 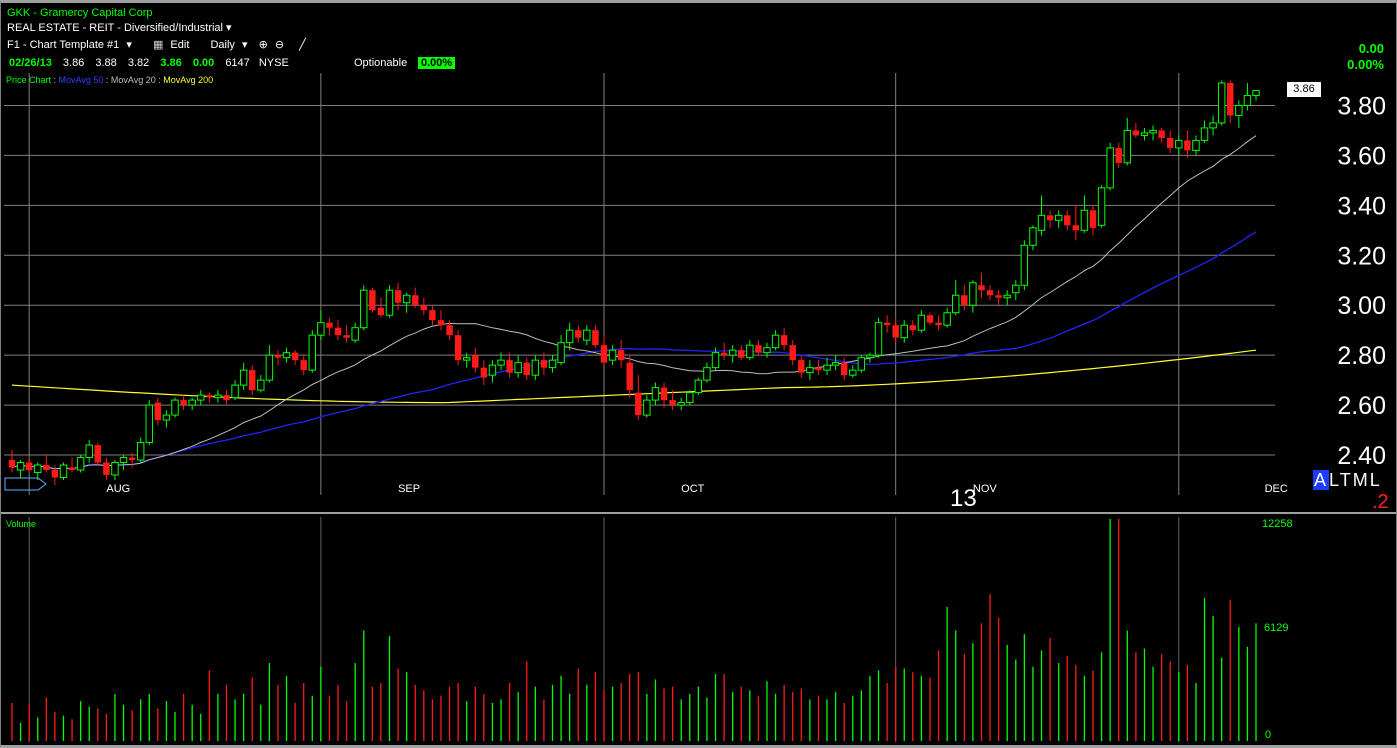 I want to click on timeframe-option-l2: L, so click(x=1375, y=480).